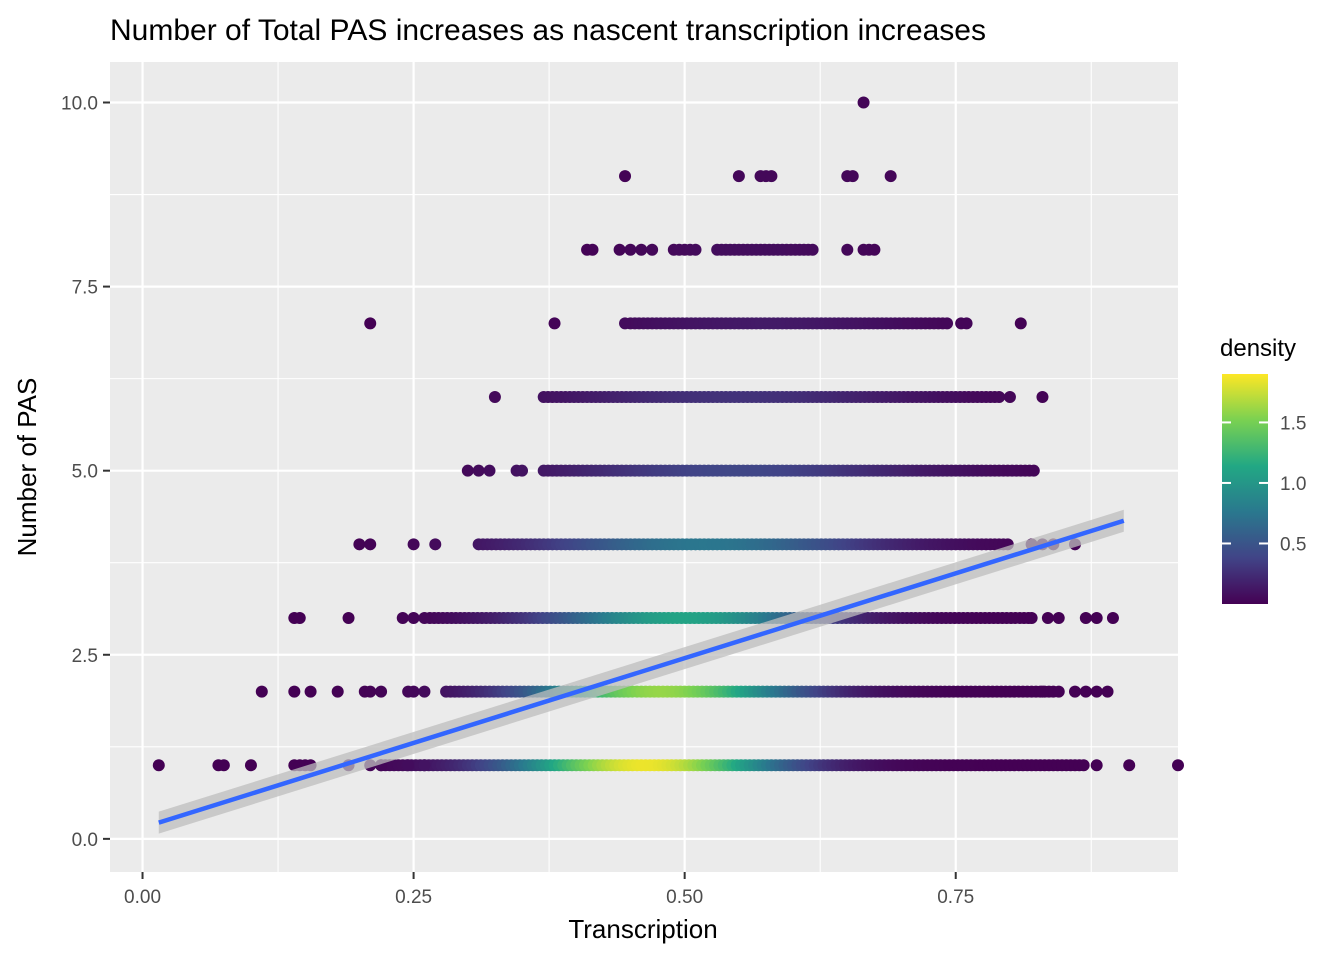  What do you see at coordinates (413, 897) in the screenshot?
I see `x-tick-label: 0.25` at bounding box center [413, 897].